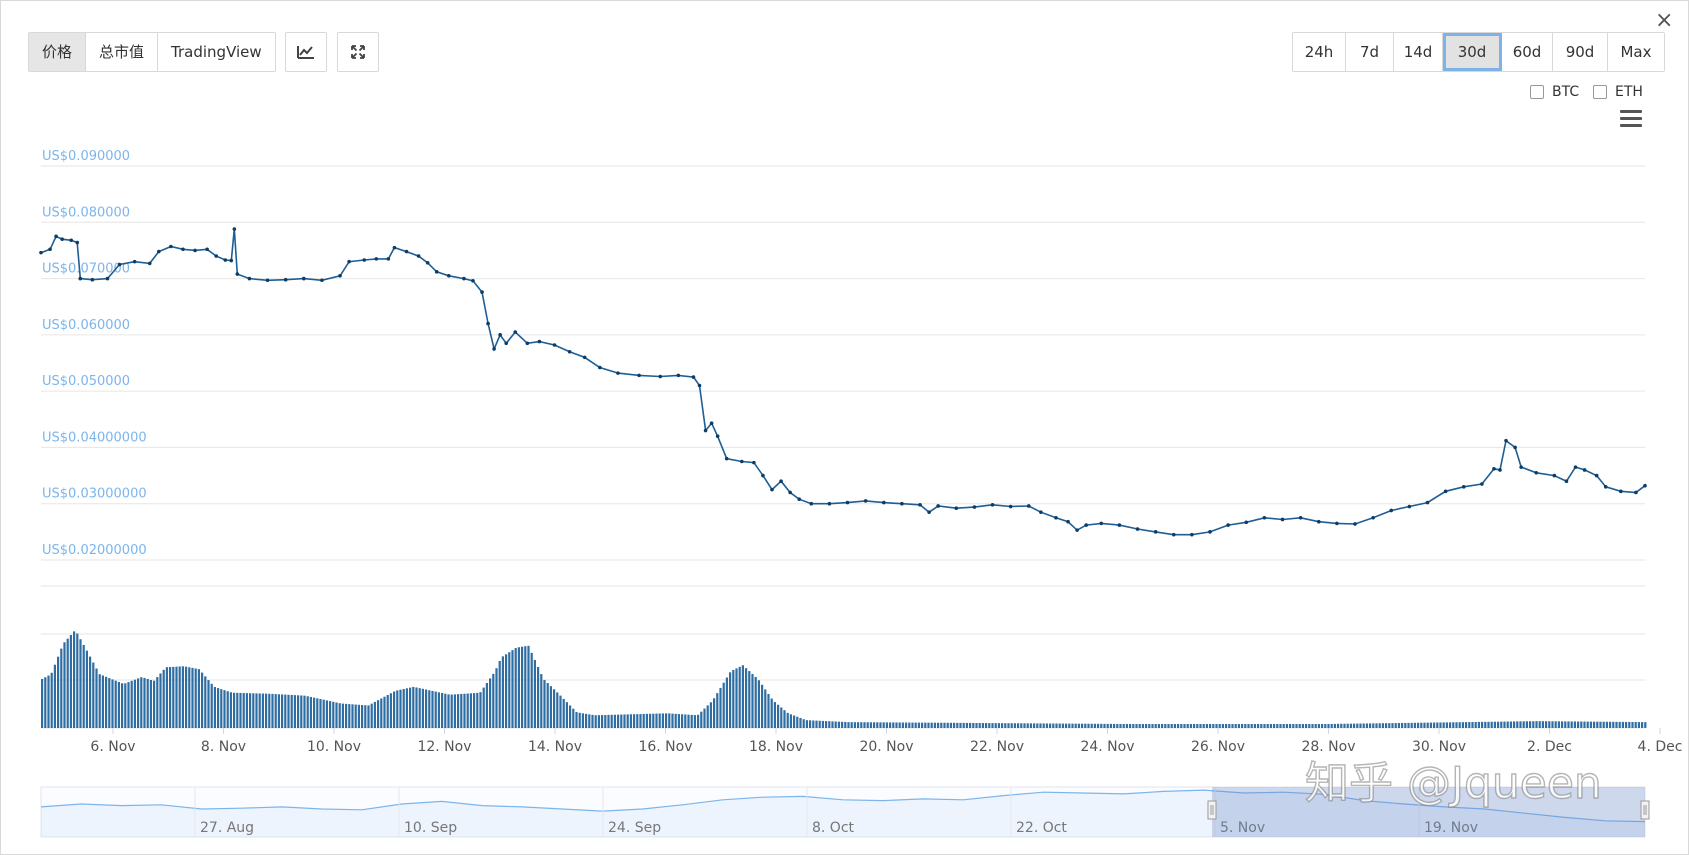 The image size is (1689, 855). I want to click on close-icon: ×, so click(1664, 20).